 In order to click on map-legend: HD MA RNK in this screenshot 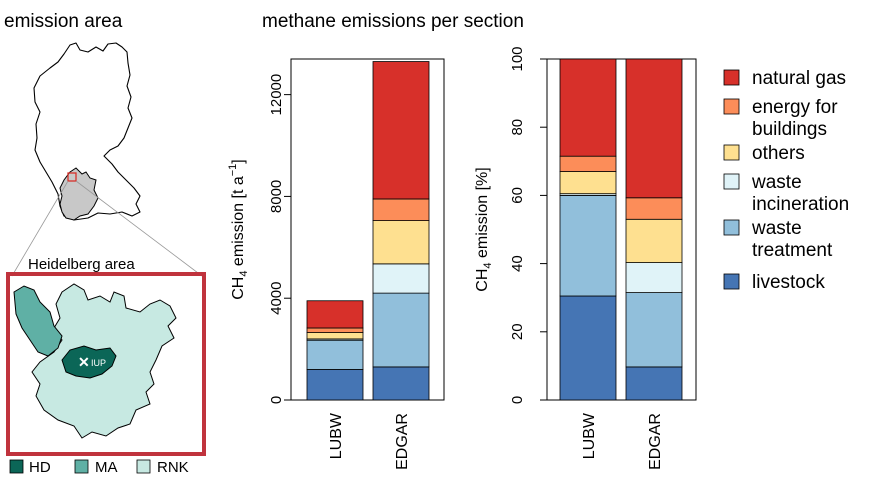, I will do `click(99, 467)`.